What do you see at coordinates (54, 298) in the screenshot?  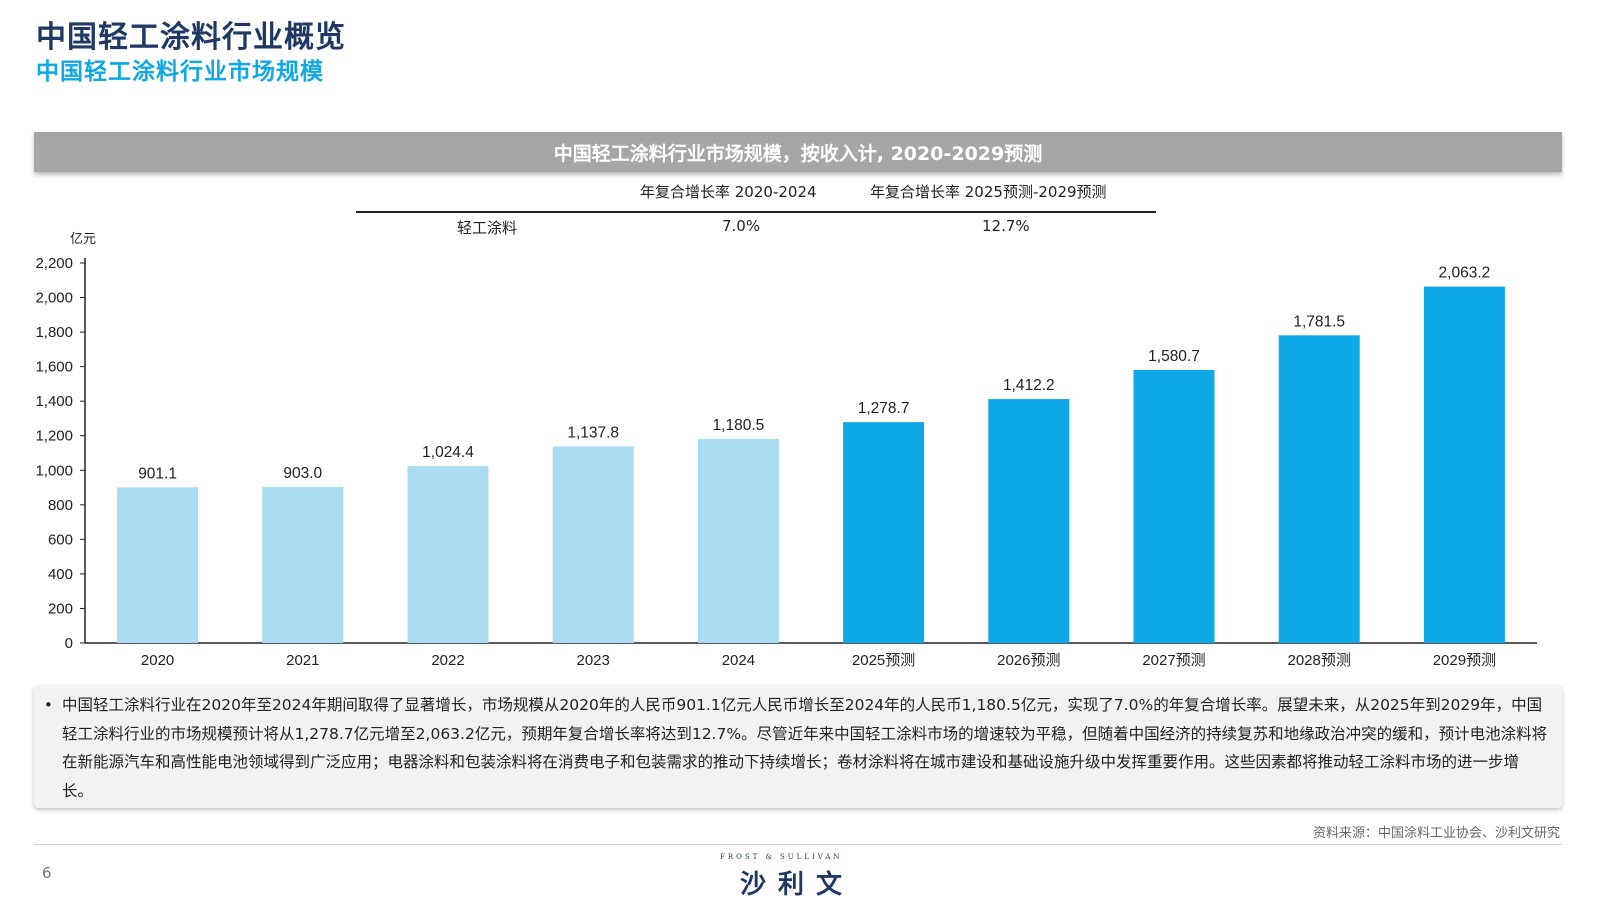 I see `y-tick-label: 2,000` at bounding box center [54, 298].